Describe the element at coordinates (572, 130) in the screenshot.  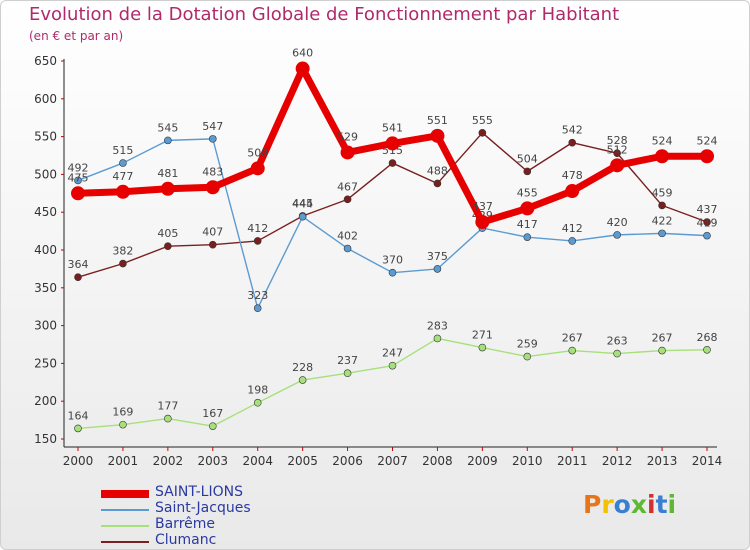
I see `data-label-clumanc: 542` at that location.